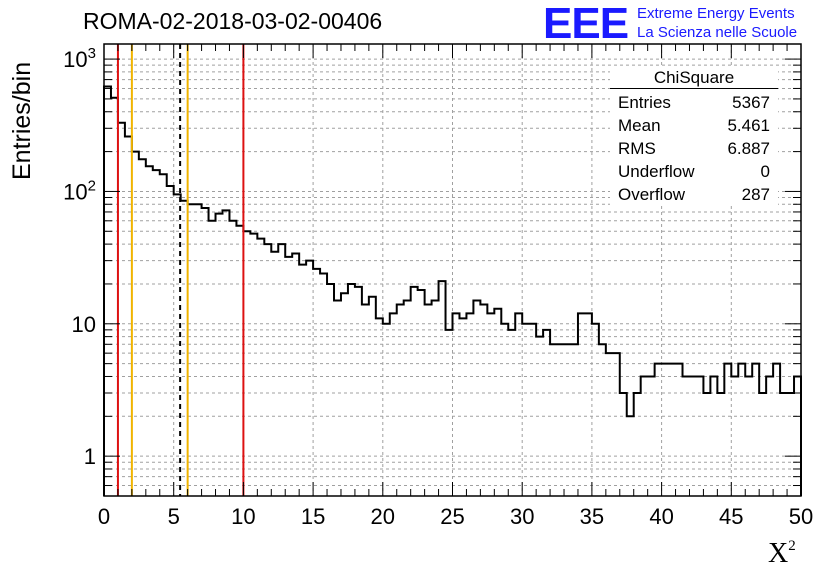  What do you see at coordinates (79, 58) in the screenshot?
I see `y-tick-label: 10³` at bounding box center [79, 58].